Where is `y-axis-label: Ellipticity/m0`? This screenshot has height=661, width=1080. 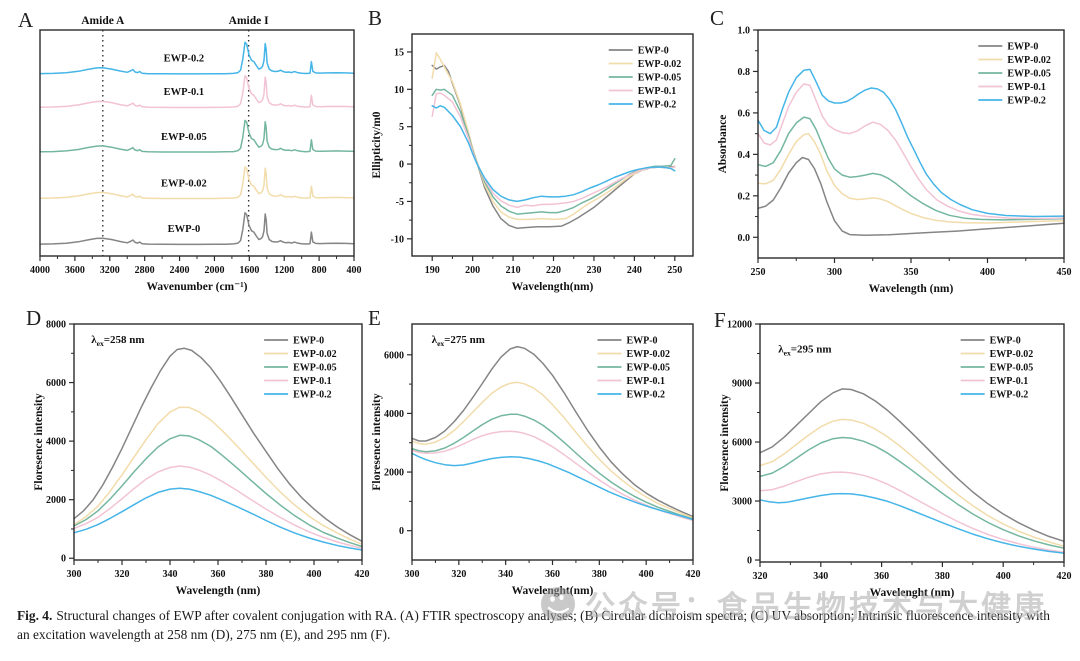 y-axis-label: Ellipticity/m0 is located at coordinates (377, 144).